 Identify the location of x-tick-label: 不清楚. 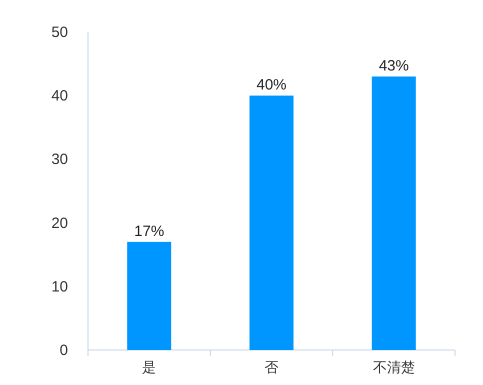
(393, 367).